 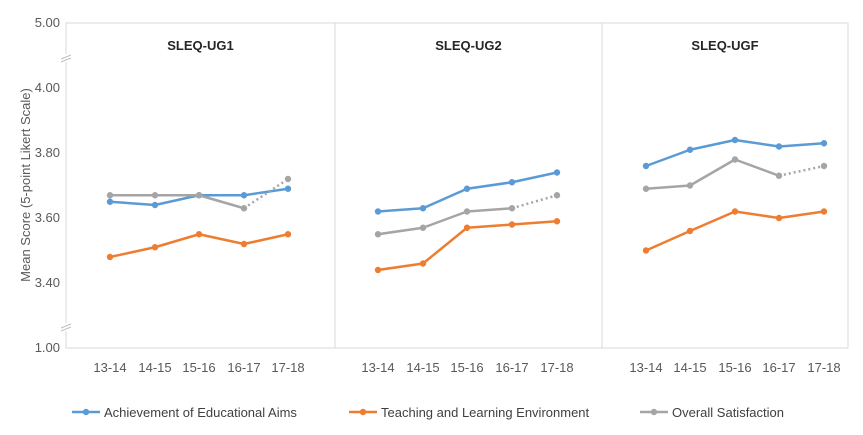 I want to click on panel-title: SLEQ-UGF, so click(x=724, y=45).